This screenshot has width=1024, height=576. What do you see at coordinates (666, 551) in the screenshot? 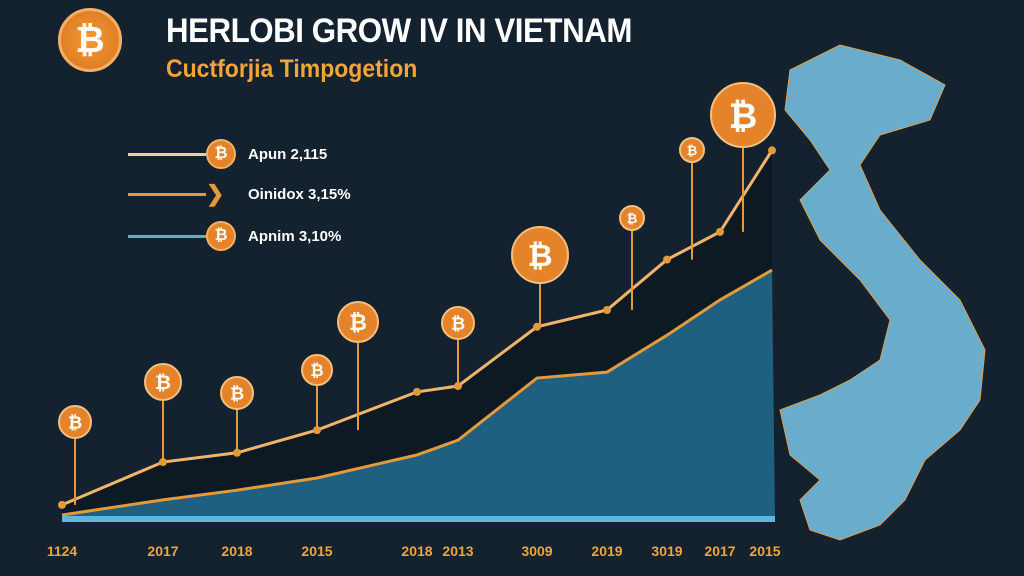
I see `x-tick-label: 3019` at bounding box center [666, 551].